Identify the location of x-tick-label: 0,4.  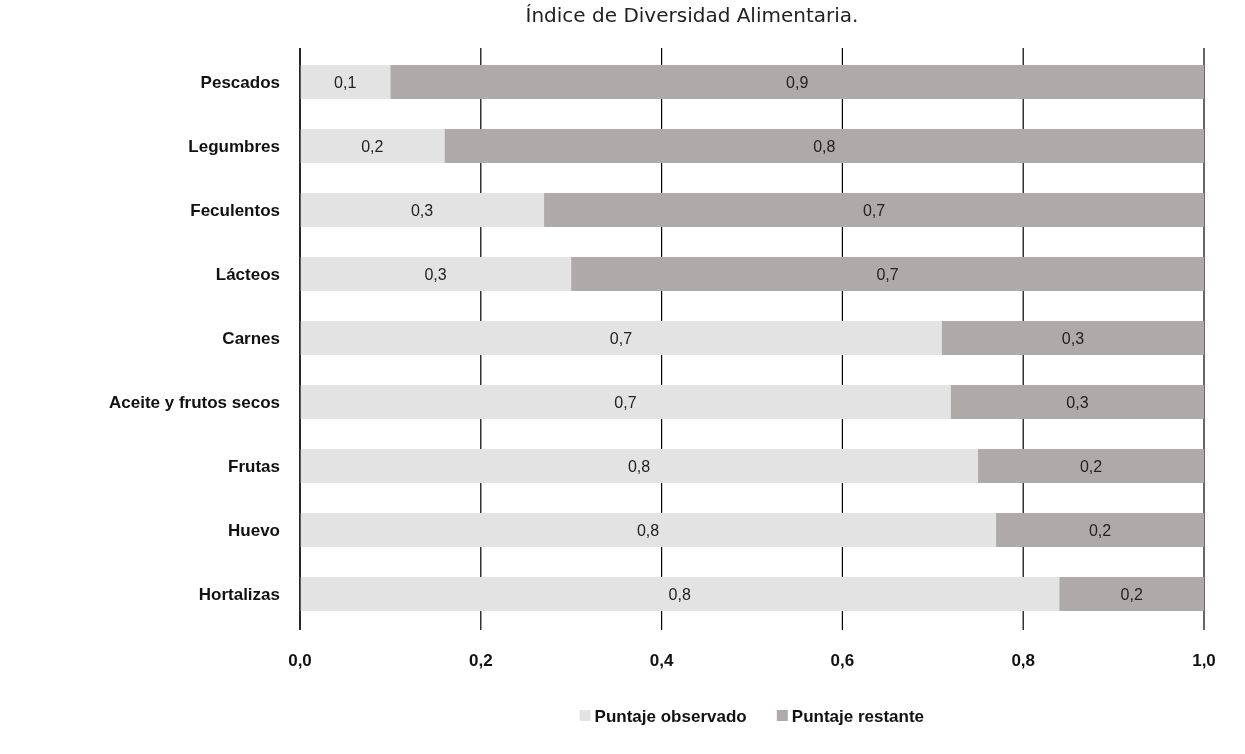
(661, 660).